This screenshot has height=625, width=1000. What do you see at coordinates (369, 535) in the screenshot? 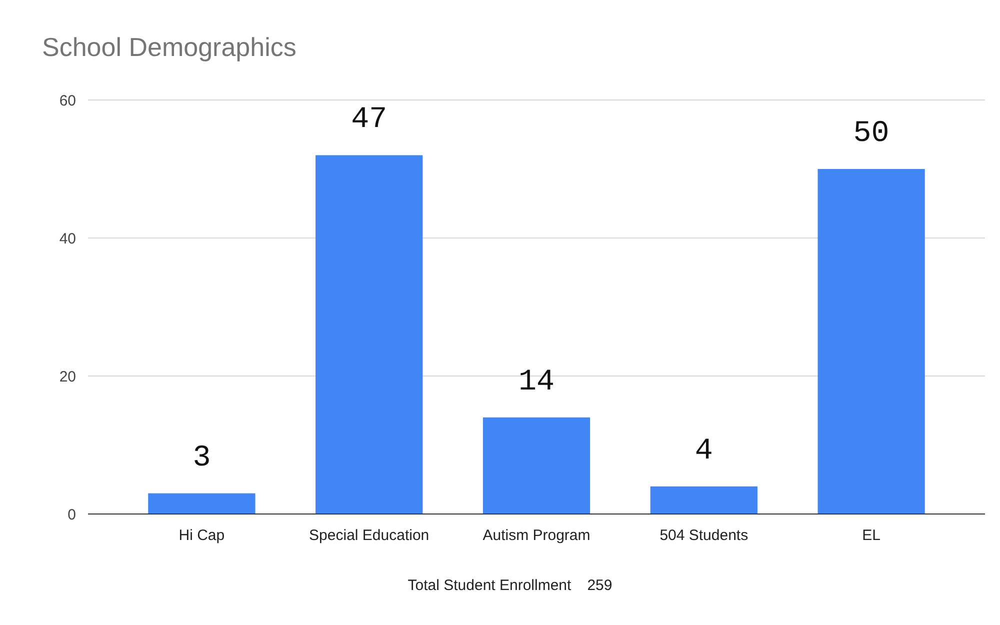
I see `x-tick-label: Special Education` at bounding box center [369, 535].